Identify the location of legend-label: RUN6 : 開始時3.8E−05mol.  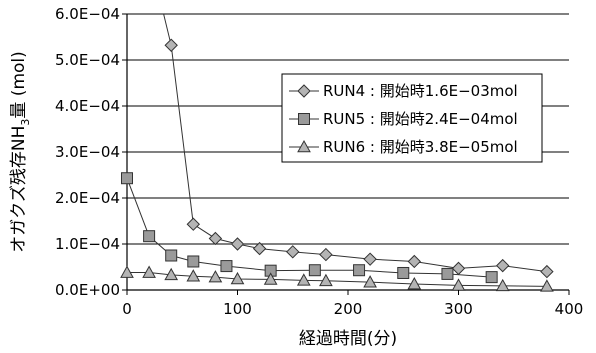
(420, 147).